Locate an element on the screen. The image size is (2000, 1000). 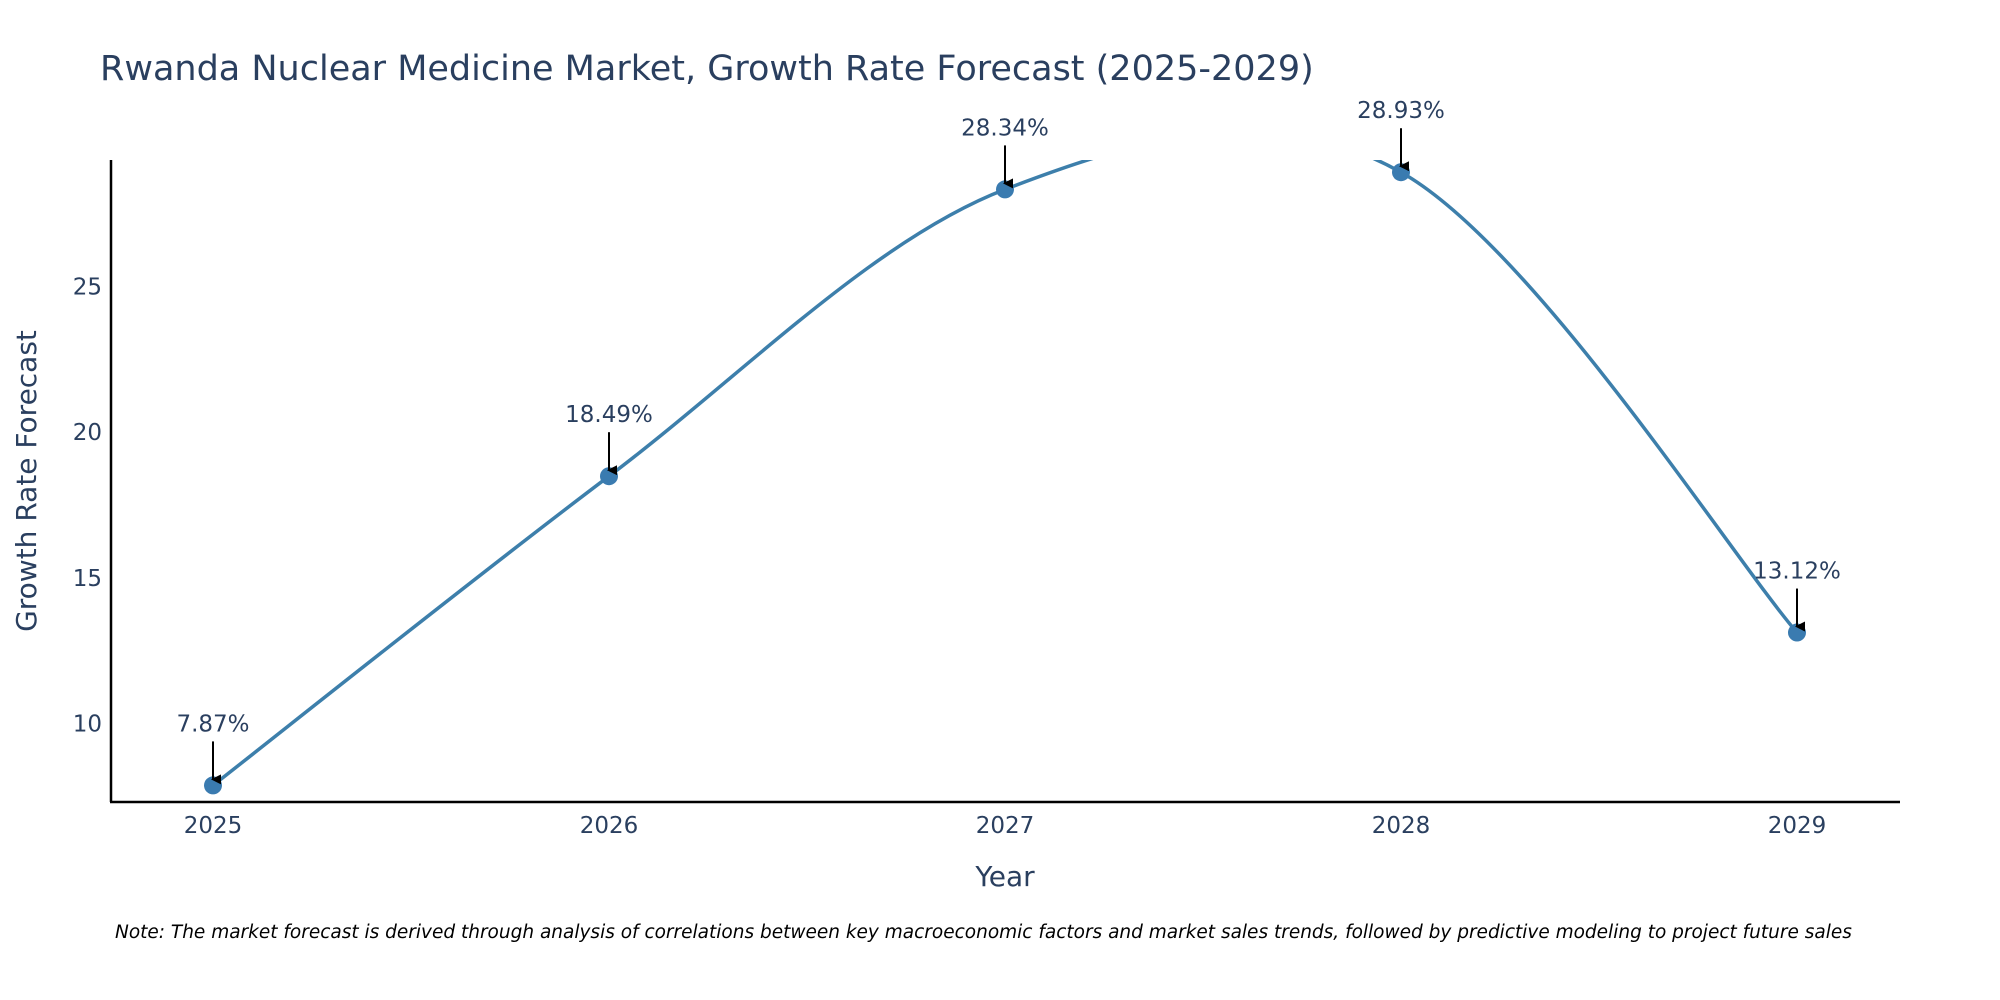
x-axis-ticks: 2025 2026 2027 2028 2029 is located at coordinates (1005, 826).